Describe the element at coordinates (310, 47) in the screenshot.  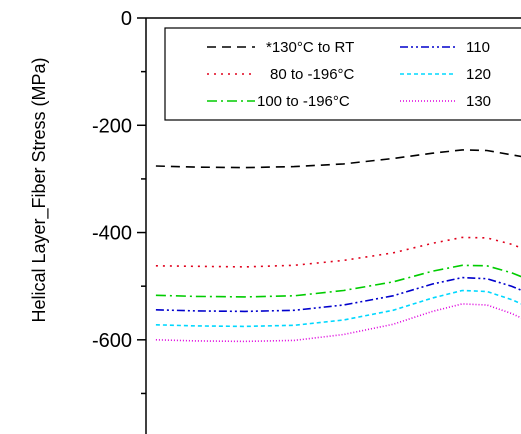
I see `legend-label-1: *130°C to RT` at that location.